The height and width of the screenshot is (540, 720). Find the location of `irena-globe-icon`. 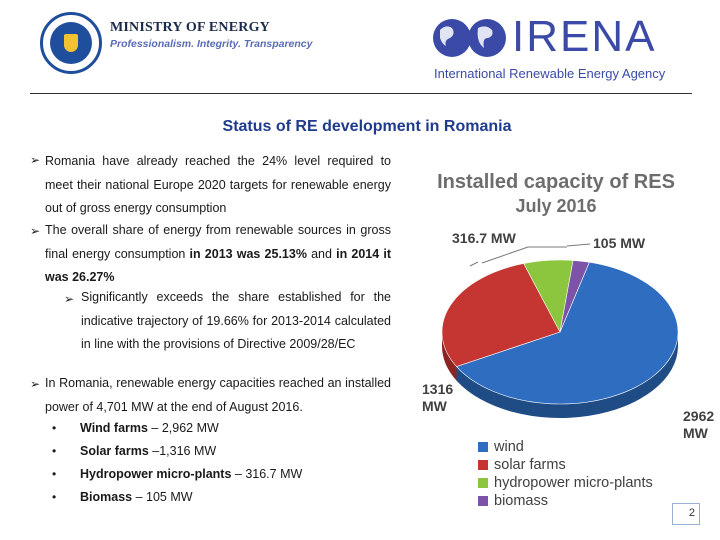

irena-globe-icon is located at coordinates (469, 38).